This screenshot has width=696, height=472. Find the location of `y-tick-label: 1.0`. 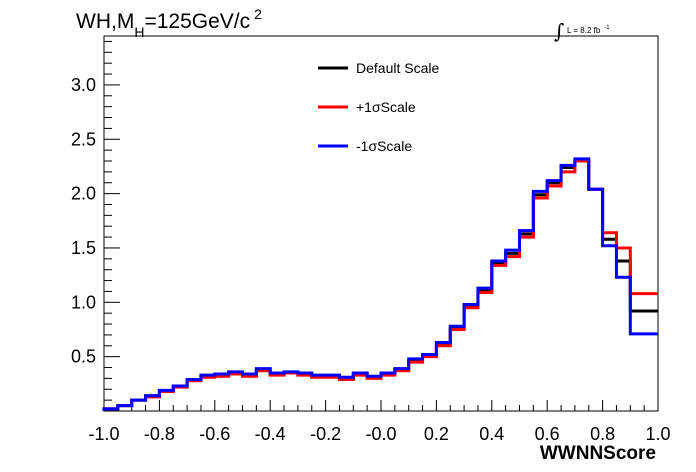

y-tick-label: 1.0 is located at coordinates (83, 302).